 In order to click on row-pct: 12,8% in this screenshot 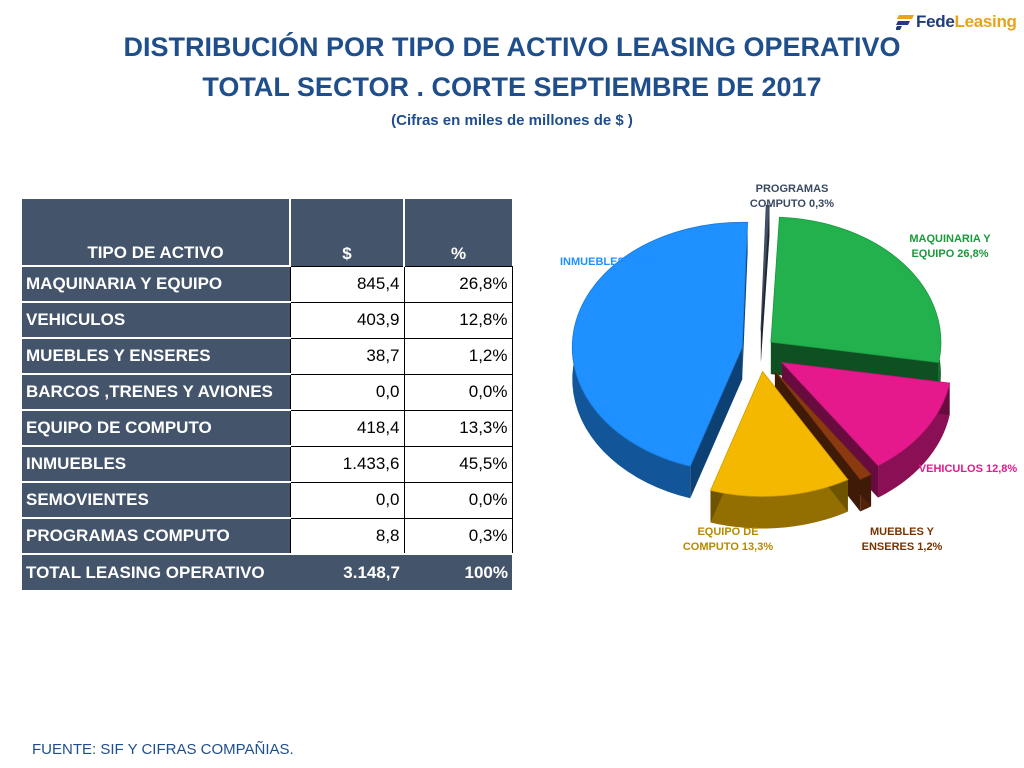, I will do `click(458, 320)`.